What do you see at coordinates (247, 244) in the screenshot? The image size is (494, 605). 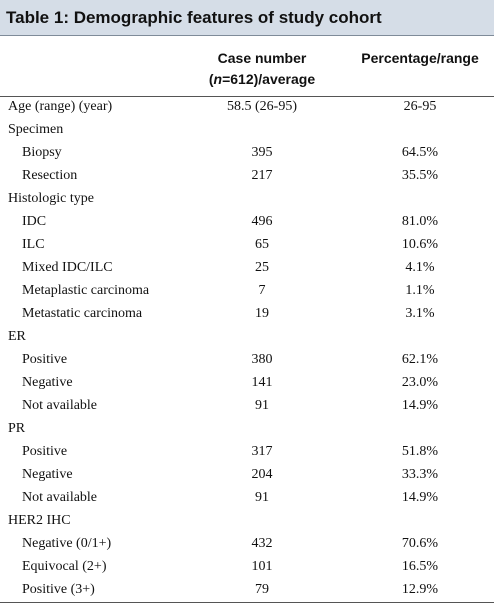 I see `table-row: ILC 65 10.6%` at bounding box center [247, 244].